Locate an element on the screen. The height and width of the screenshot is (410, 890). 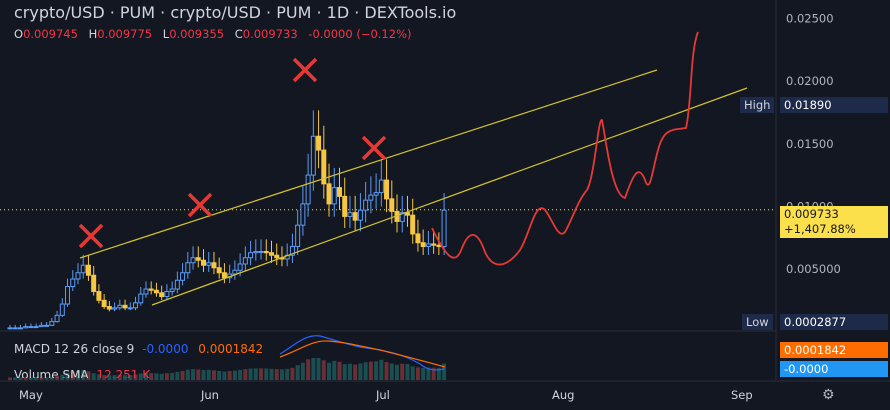
volume-label: Volume SMA is located at coordinates (51, 375).